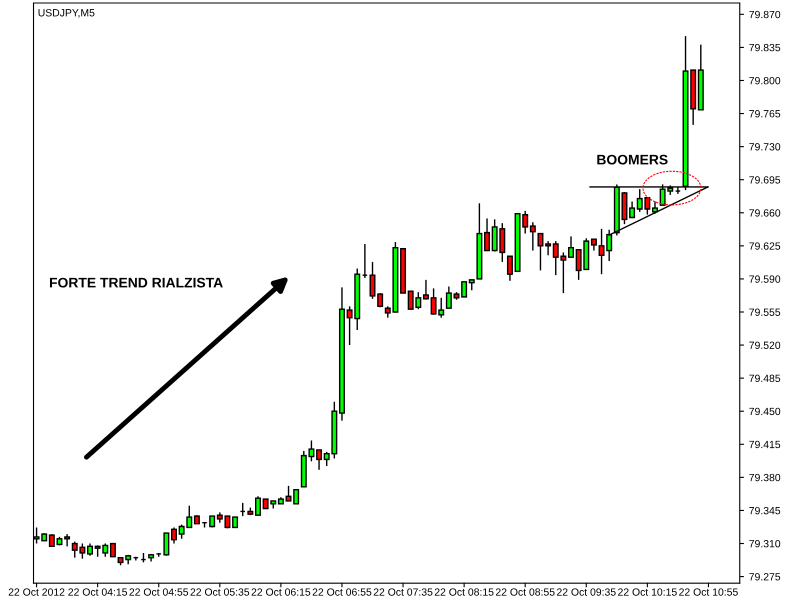 The width and height of the screenshot is (798, 600). Describe the element at coordinates (220, 592) in the screenshot. I see `x-tick-label: 22 Oct 05:35` at that location.